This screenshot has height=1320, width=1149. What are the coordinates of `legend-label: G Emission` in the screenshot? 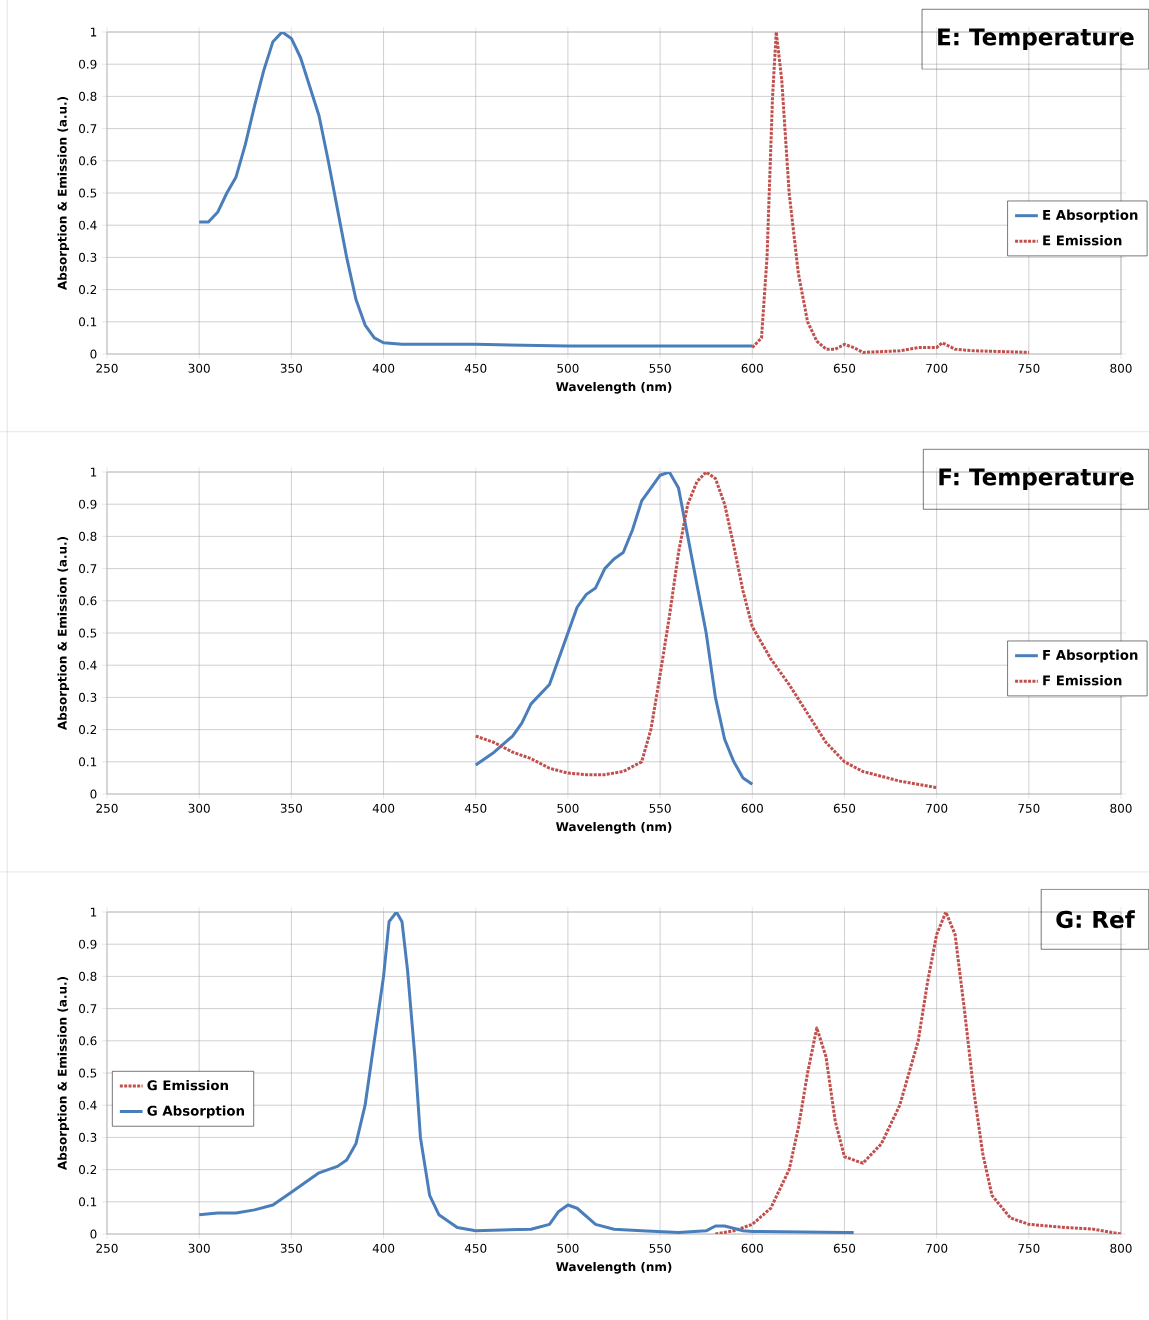 It's located at (187, 1085).